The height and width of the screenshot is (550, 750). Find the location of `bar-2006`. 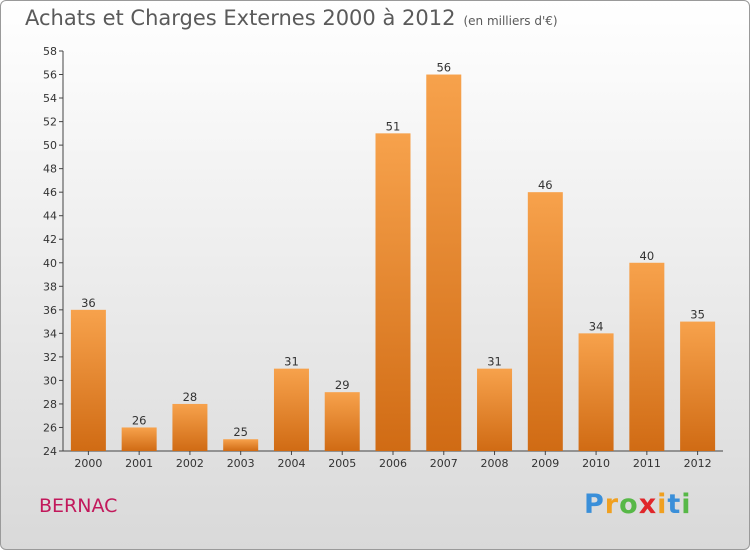

bar-2006 is located at coordinates (393, 292).